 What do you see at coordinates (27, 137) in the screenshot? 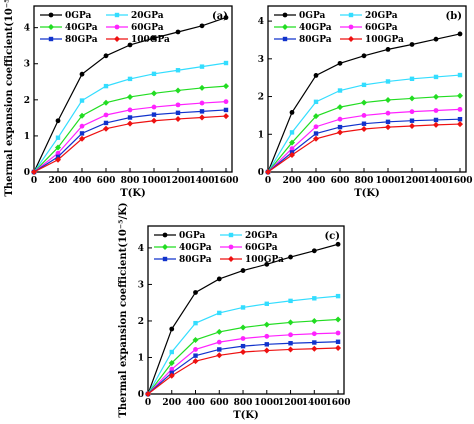
I see `panel-0-y-tick-label-1: 1` at bounding box center [27, 137].